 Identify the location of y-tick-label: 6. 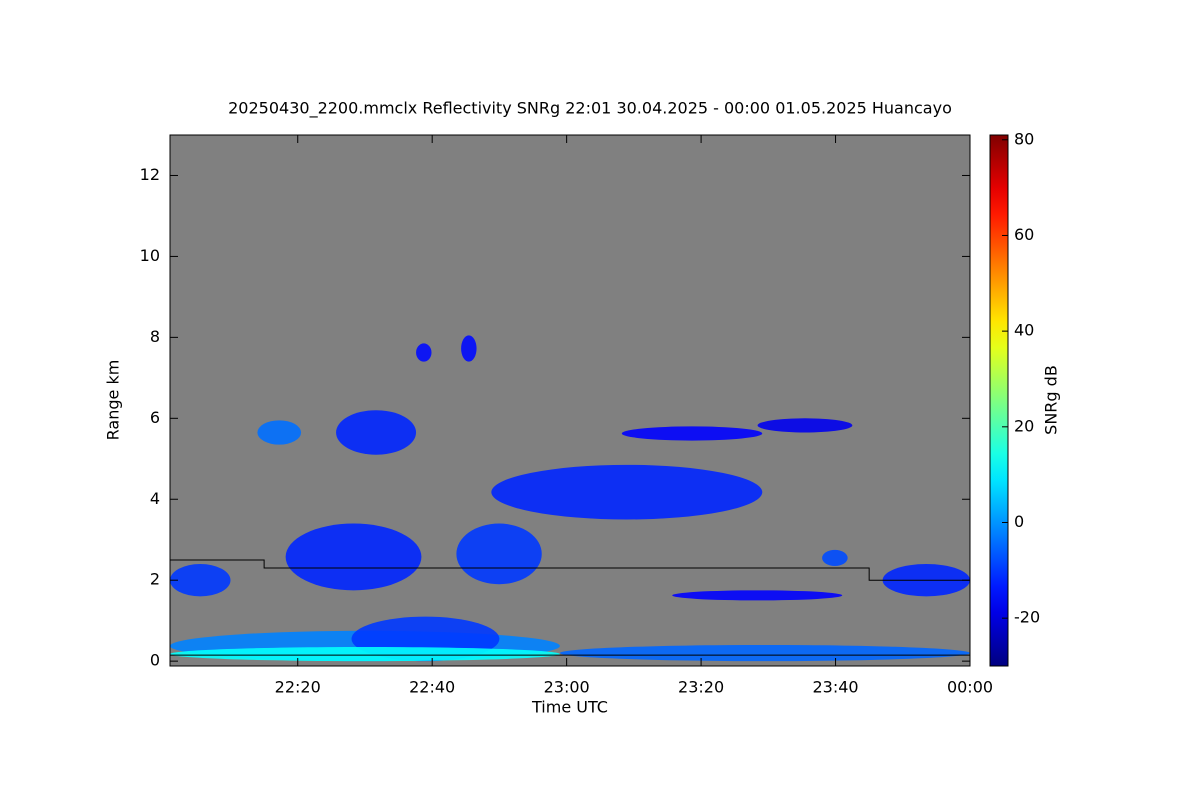
(155, 417).